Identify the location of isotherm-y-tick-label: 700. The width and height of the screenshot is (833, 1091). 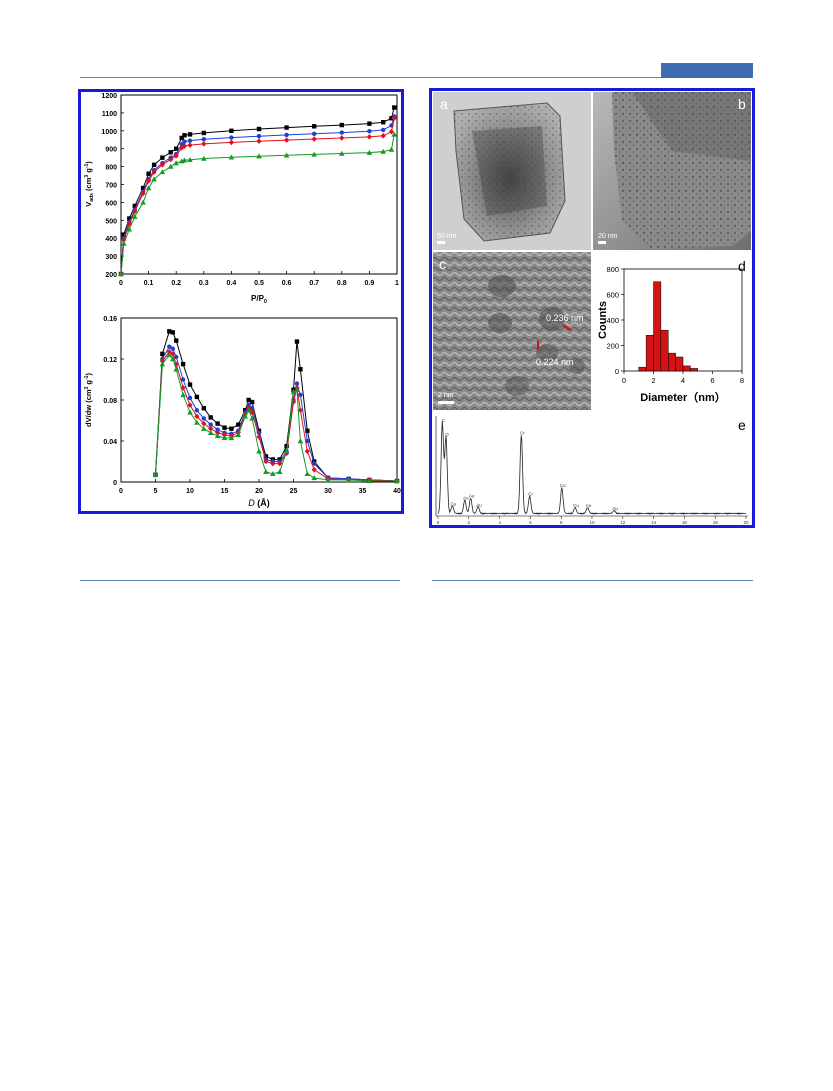
(111, 186).